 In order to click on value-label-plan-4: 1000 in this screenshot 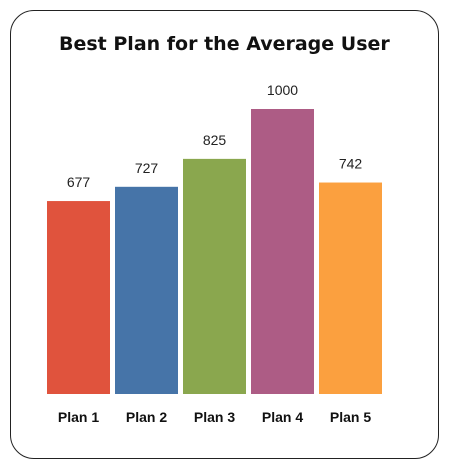, I will do `click(282, 90)`.